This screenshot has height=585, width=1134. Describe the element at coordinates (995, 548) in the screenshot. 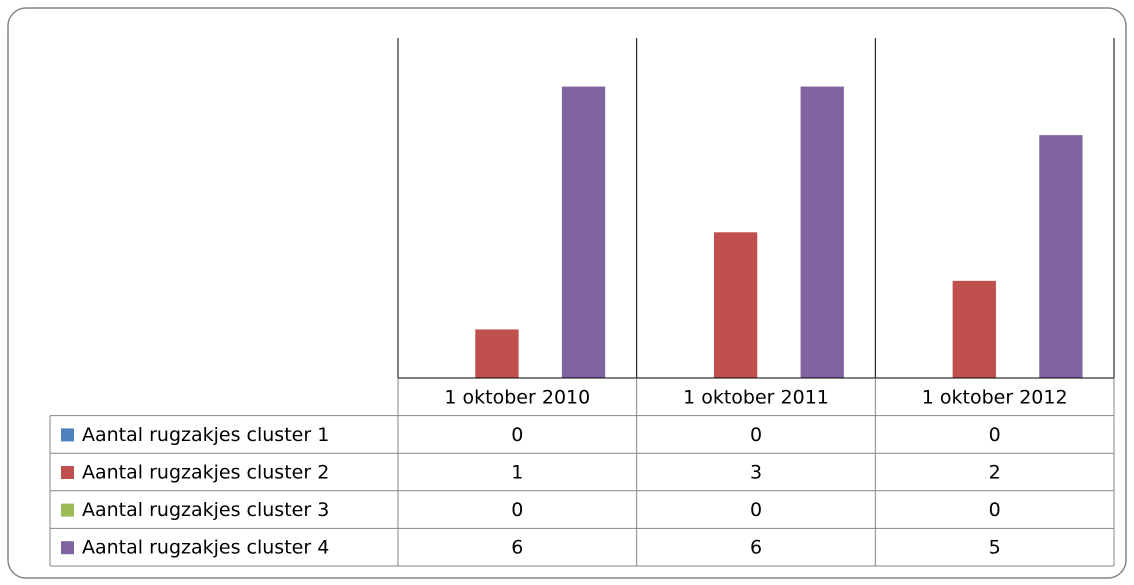

I see `table-value: 5` at that location.